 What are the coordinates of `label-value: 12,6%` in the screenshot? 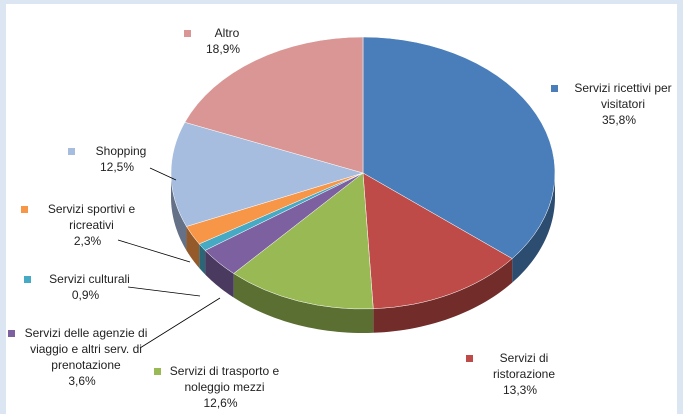 It's located at (220, 403).